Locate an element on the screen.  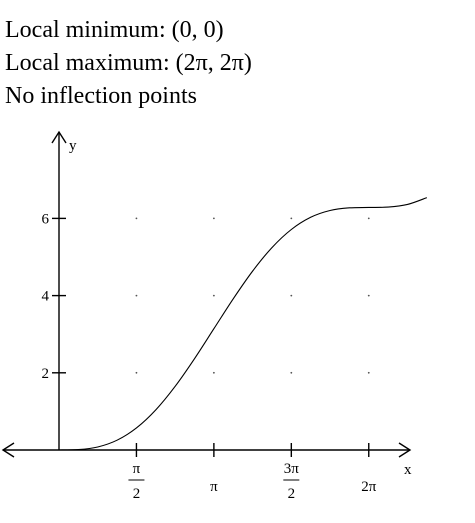
inflection-points-text: No inflection points is located at coordinates (101, 96).